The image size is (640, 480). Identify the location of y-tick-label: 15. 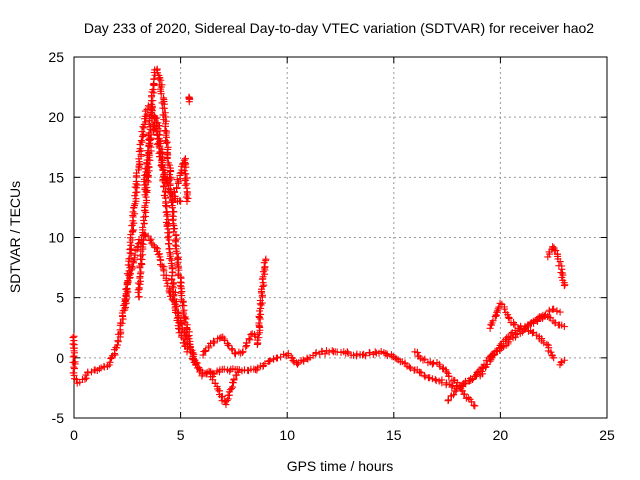
(56, 177).